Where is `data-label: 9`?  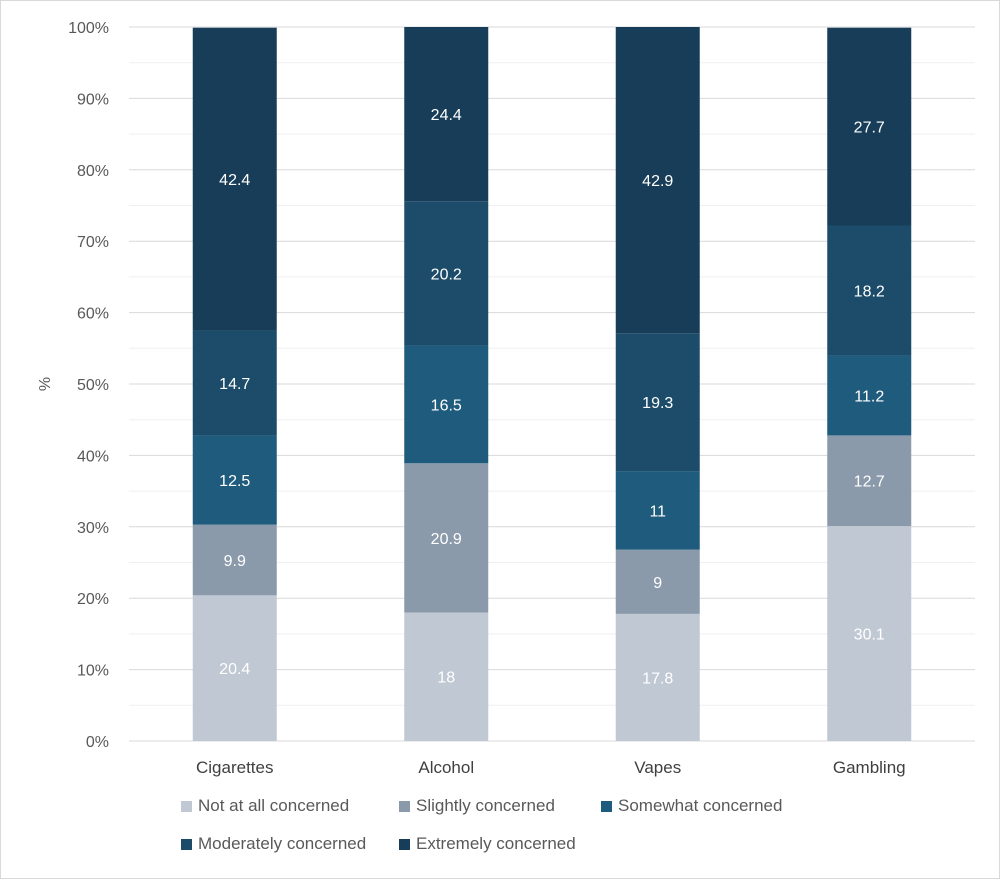 data-label: 9 is located at coordinates (657, 583).